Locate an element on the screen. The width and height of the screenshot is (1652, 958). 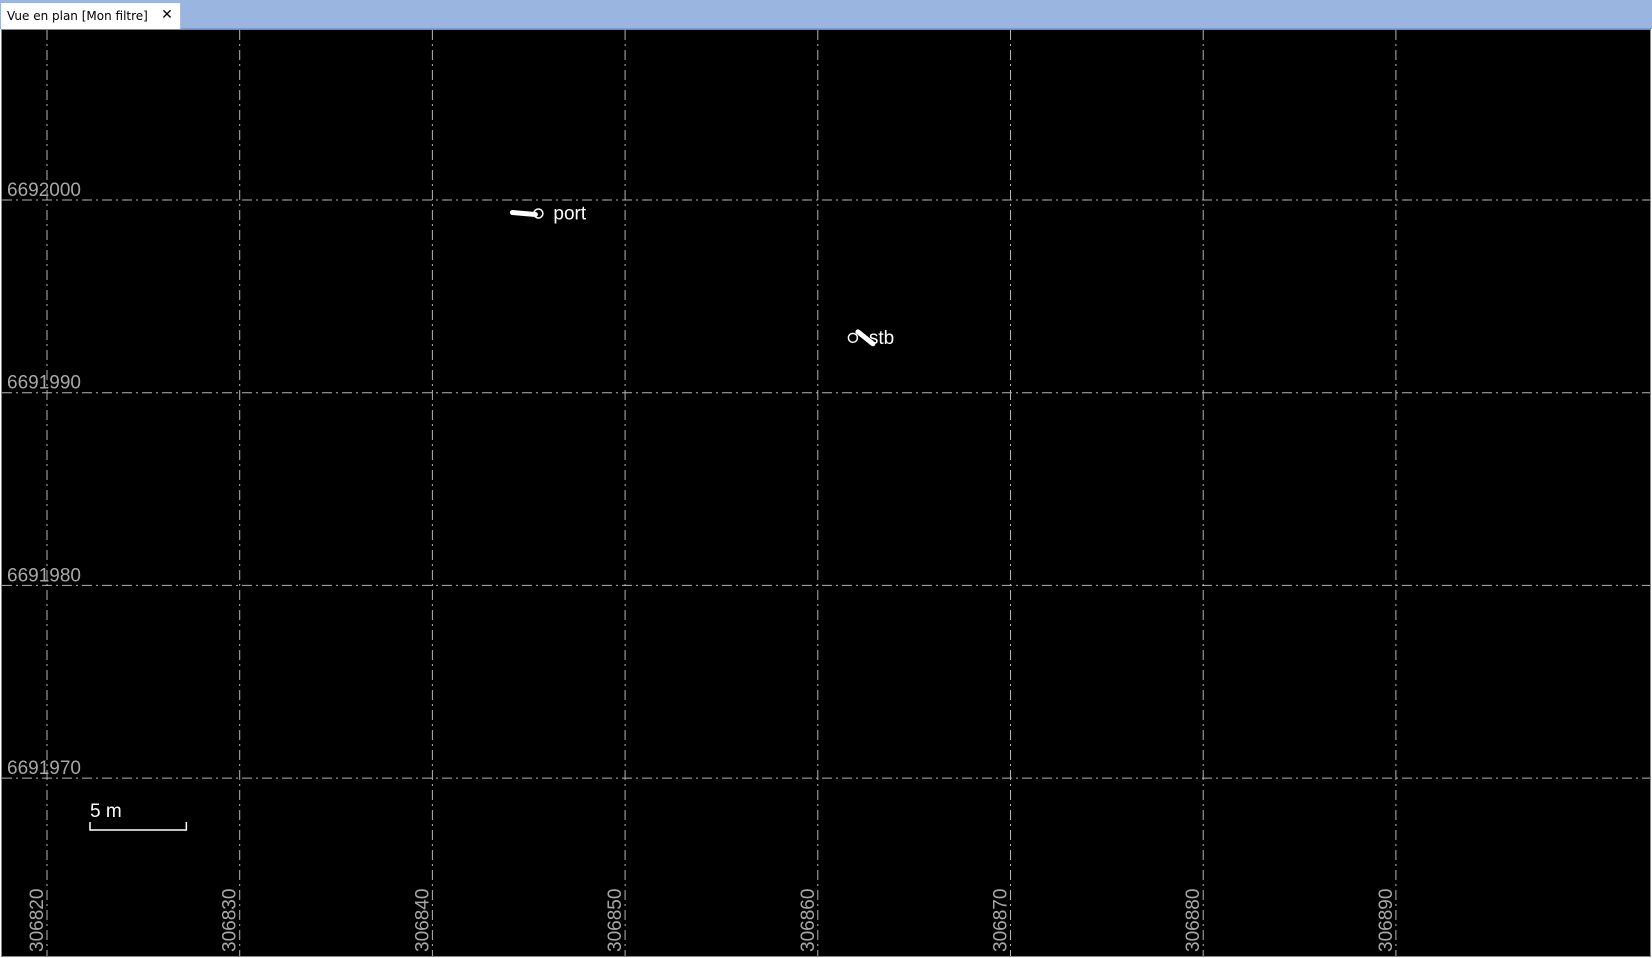
port-sensor-body is located at coordinates (523, 213).